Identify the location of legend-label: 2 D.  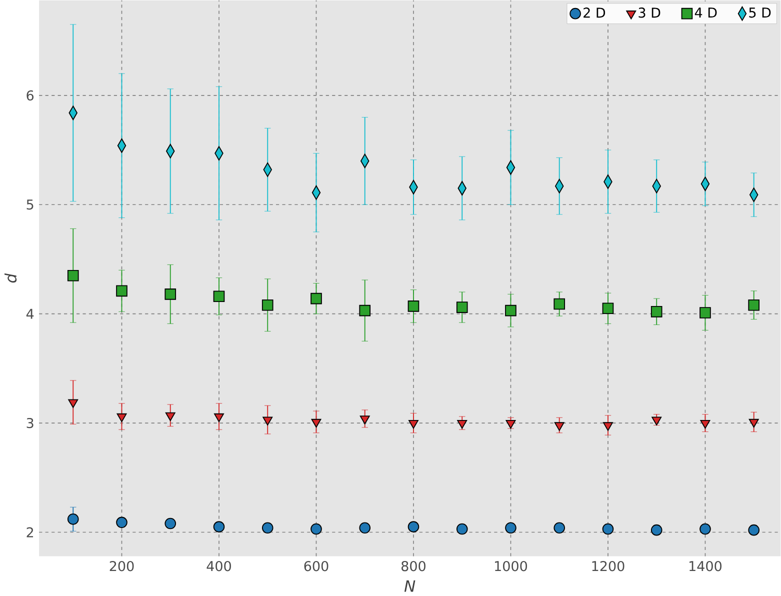
(595, 12).